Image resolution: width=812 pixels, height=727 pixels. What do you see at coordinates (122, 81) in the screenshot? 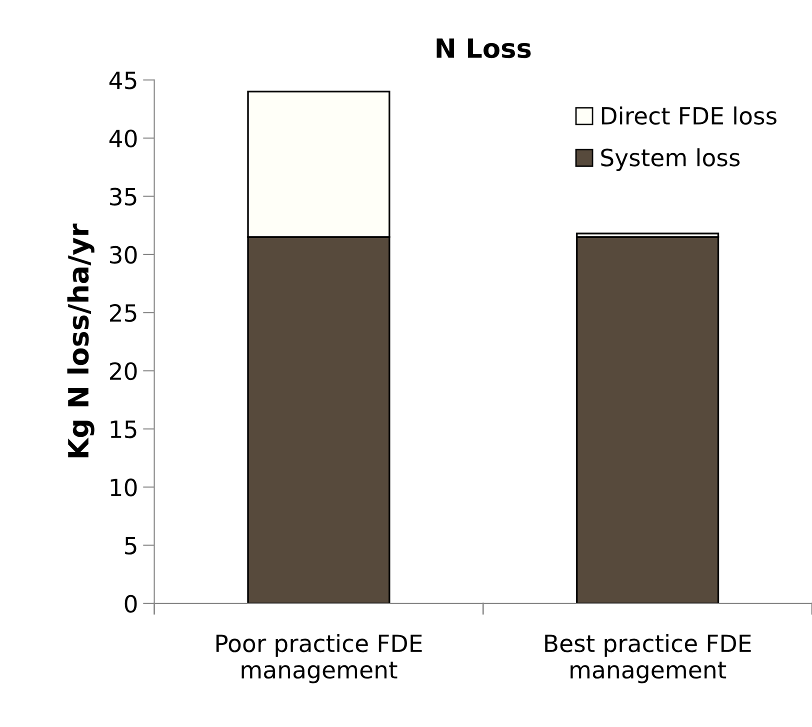
I see `y-tick-label: 45` at bounding box center [122, 81].